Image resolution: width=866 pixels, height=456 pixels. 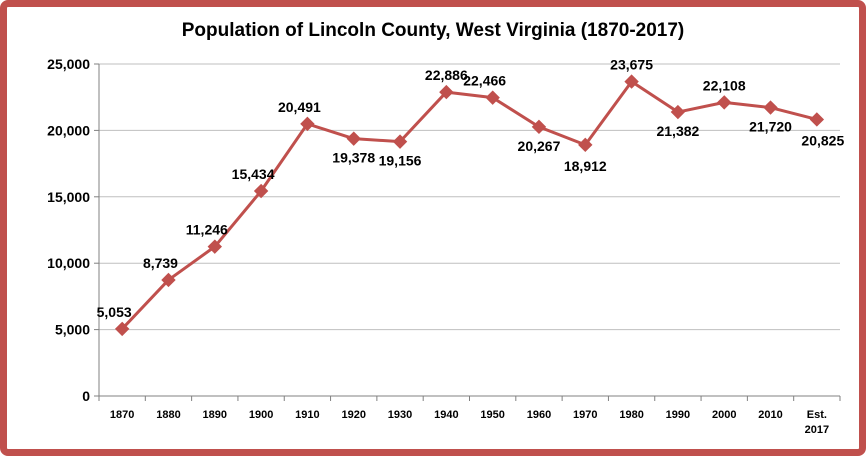 I want to click on x-tick-label: 1920, so click(x=353, y=415).